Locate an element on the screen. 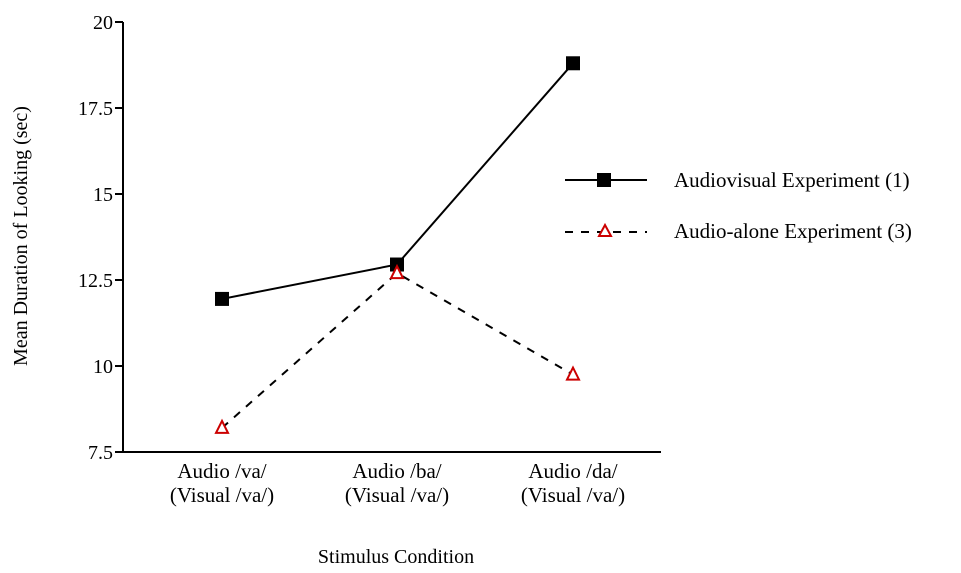 This screenshot has width=961, height=573. legend-label-audiovisual: Audiovisual Experiment (1) is located at coordinates (792, 180).